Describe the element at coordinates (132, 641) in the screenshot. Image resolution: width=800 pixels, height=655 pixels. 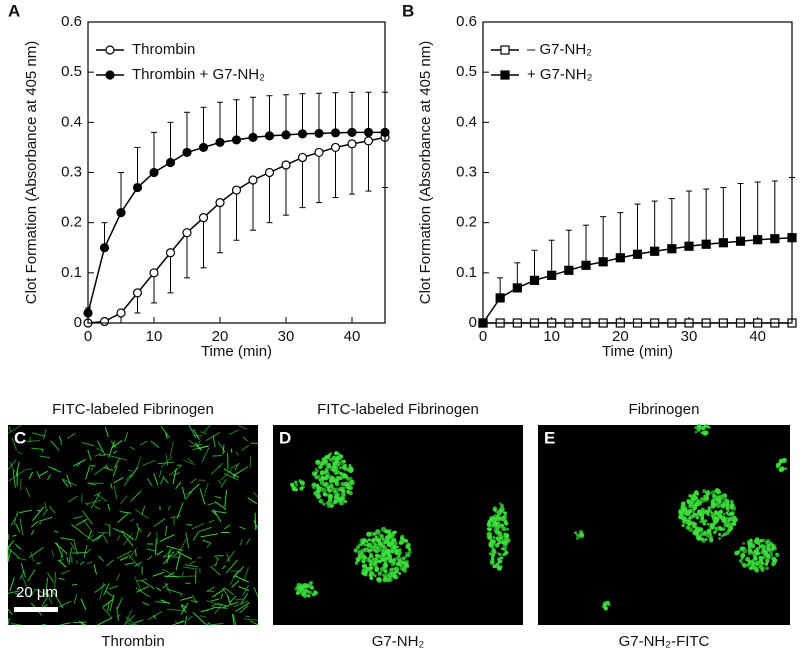
I see `image-caption: Thrombin` at that location.